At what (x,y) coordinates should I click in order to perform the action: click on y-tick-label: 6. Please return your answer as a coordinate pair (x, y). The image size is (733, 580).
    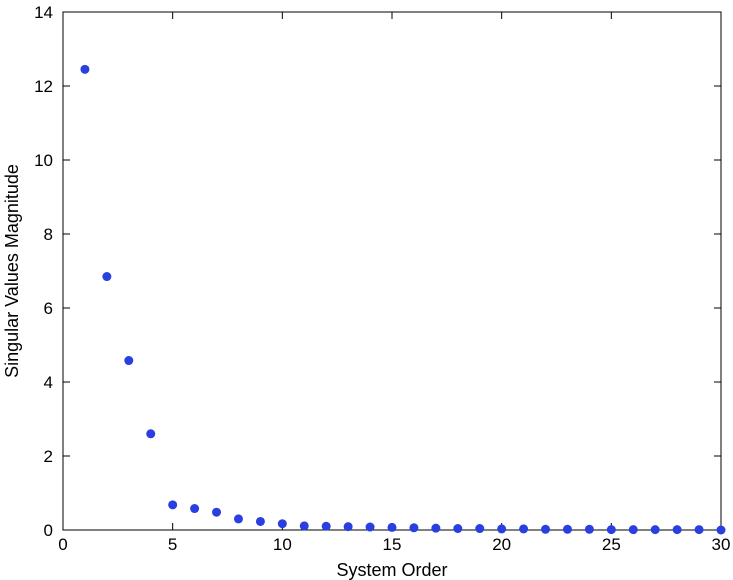
    Looking at the image, I should click on (48, 308).